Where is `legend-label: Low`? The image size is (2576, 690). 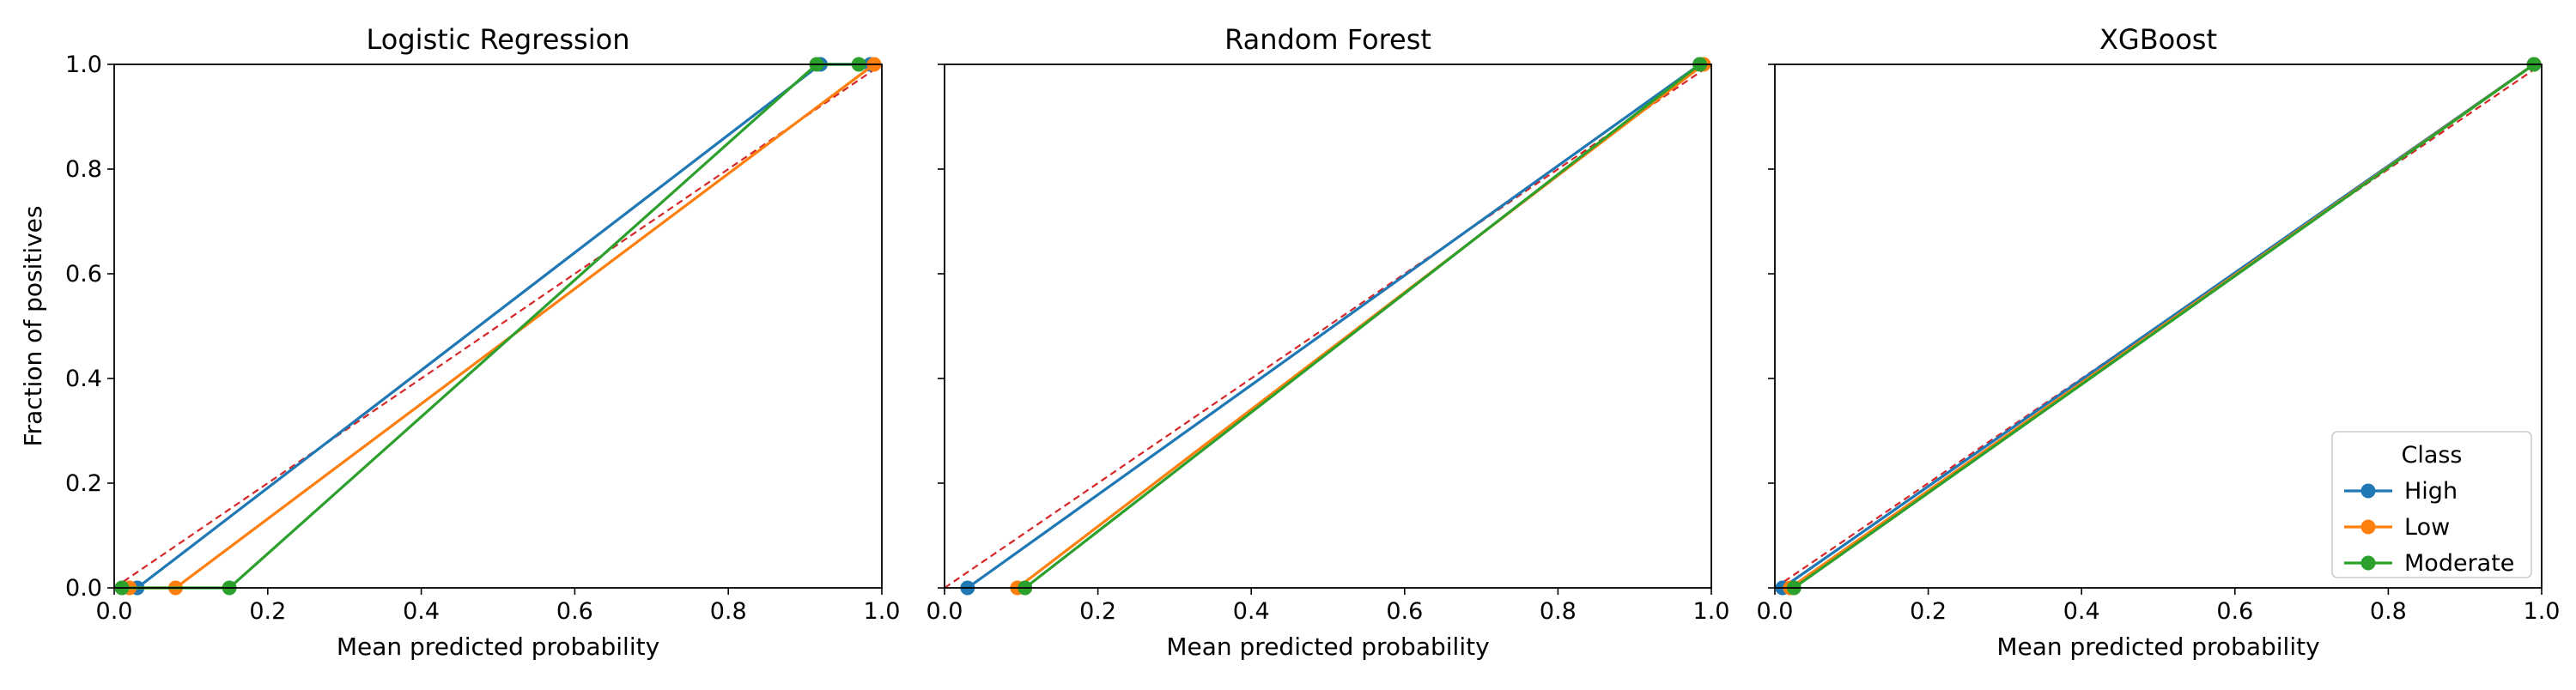 legend-label: Low is located at coordinates (2427, 527).